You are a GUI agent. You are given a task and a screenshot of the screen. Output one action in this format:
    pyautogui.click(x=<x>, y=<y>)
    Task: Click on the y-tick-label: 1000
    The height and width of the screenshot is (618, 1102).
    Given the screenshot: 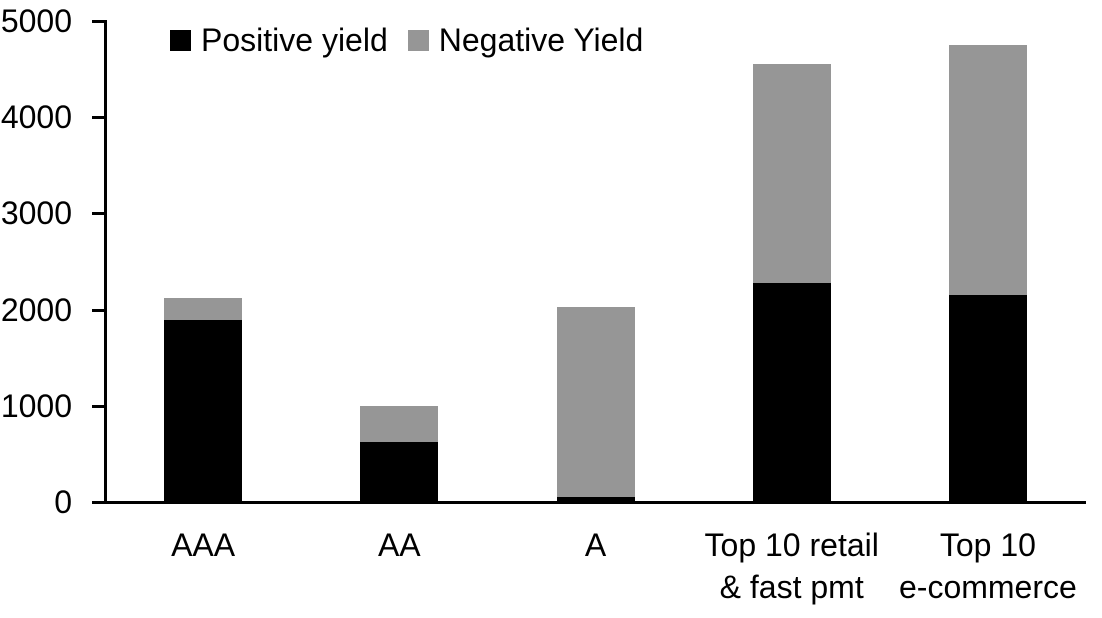 What is the action you would take?
    pyautogui.click(x=36, y=405)
    